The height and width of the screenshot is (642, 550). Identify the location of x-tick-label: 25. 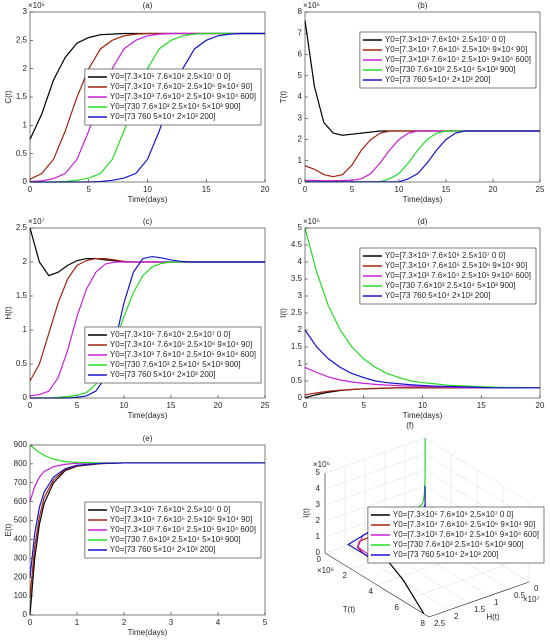
(540, 189).